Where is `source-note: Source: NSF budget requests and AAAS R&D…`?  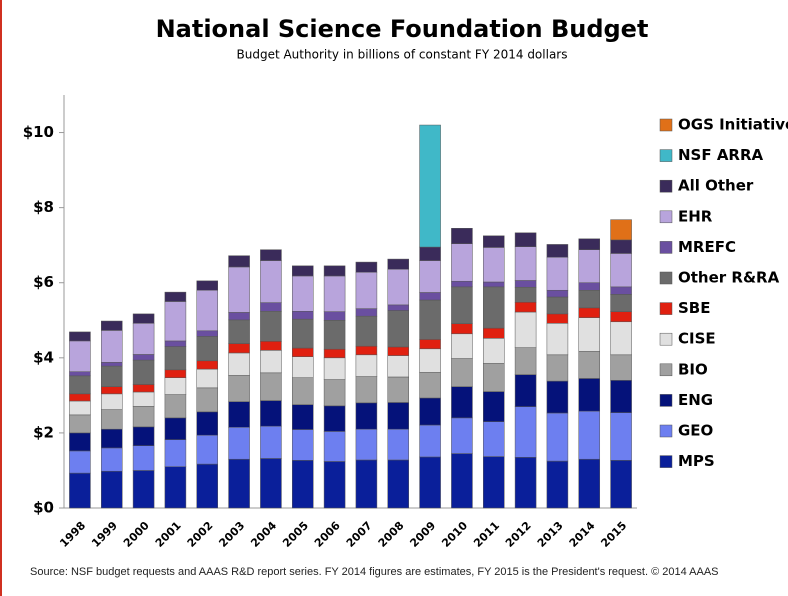
source-note: Source: NSF budget requests and AAAS R&D… is located at coordinates (374, 572).